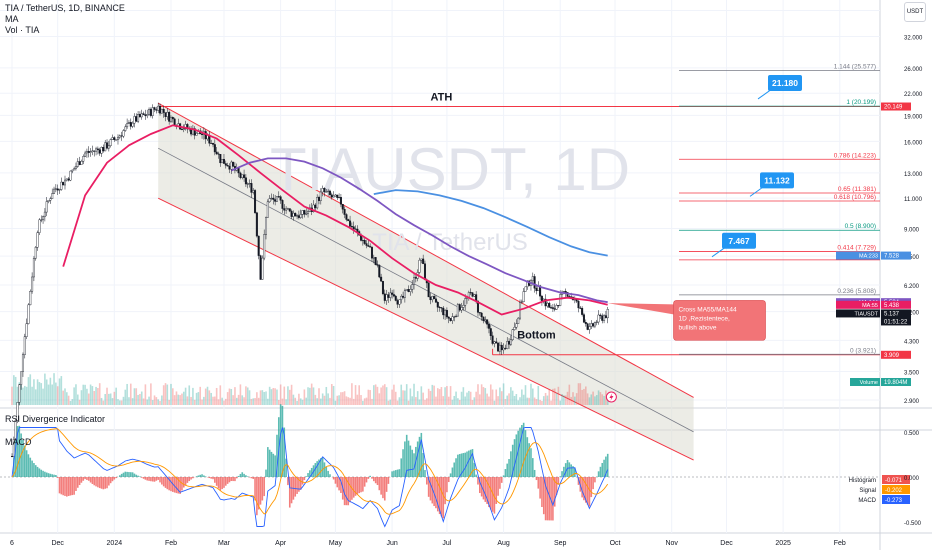 The height and width of the screenshot is (550, 932). What do you see at coordinates (12, 19) in the screenshot?
I see `indicator-ma-label: MA` at bounding box center [12, 19].